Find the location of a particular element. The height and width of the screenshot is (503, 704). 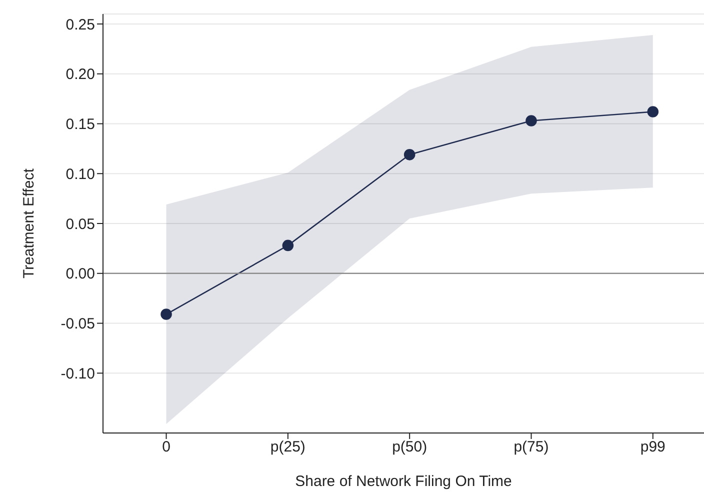

y-tick-label: 0.15 is located at coordinates (80, 125).